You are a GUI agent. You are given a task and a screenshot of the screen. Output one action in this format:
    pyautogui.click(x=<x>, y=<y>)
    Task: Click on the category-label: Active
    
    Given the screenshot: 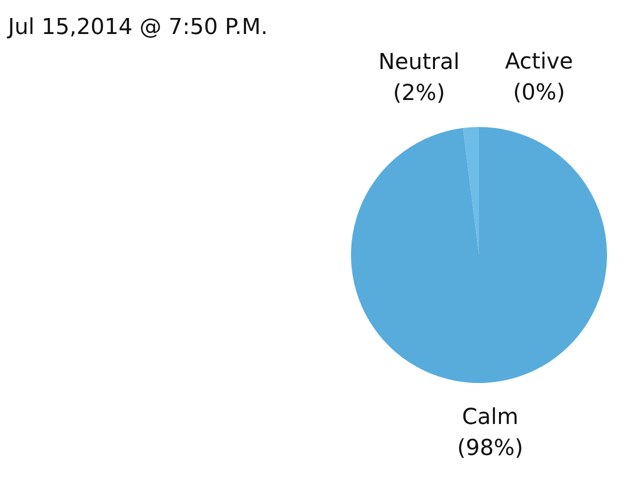 What is the action you would take?
    pyautogui.click(x=539, y=62)
    